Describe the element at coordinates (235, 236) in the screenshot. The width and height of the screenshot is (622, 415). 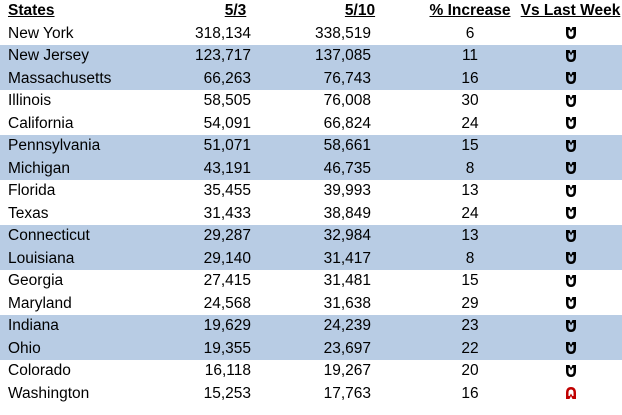
I see `cell-date-1-value: 29,287` at that location.